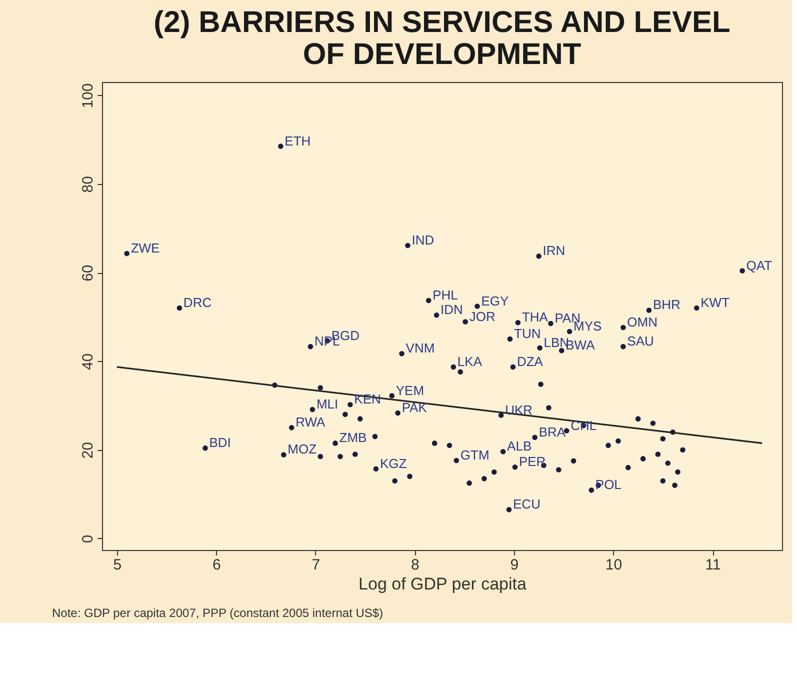 The height and width of the screenshot is (685, 797). I want to click on annotation: THA, so click(535, 317).